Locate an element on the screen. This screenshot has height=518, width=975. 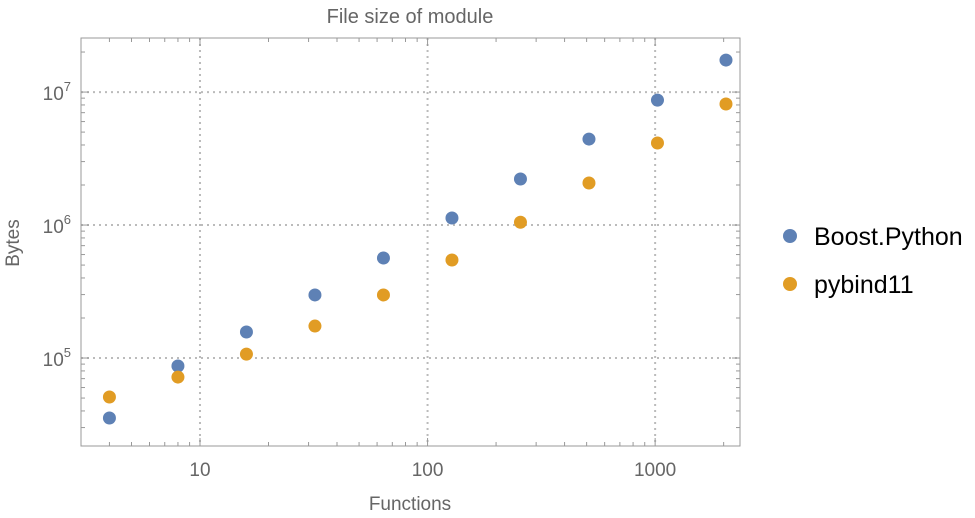
x-tick-label: 1000 is located at coordinates (655, 470).